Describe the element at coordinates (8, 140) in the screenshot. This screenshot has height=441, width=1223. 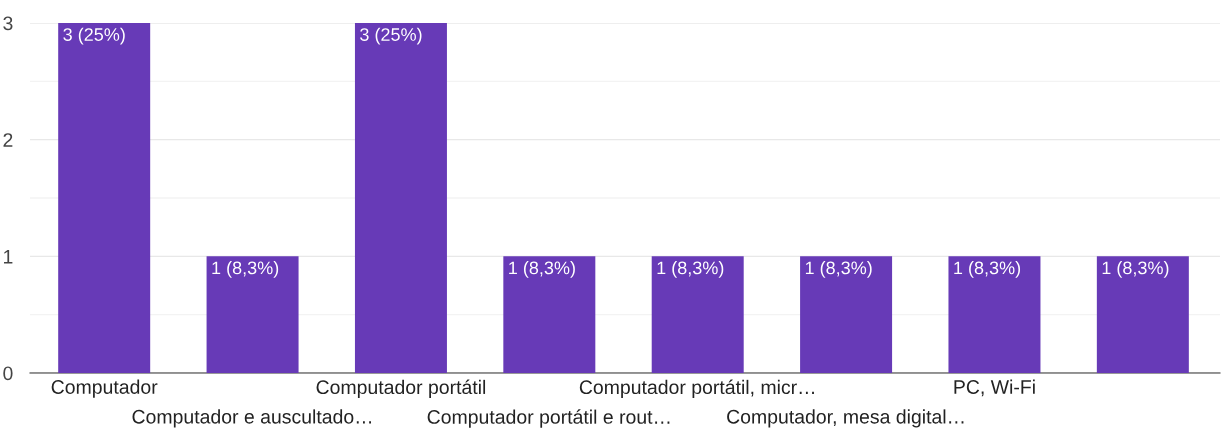
I see `y-tick-label: 2` at that location.